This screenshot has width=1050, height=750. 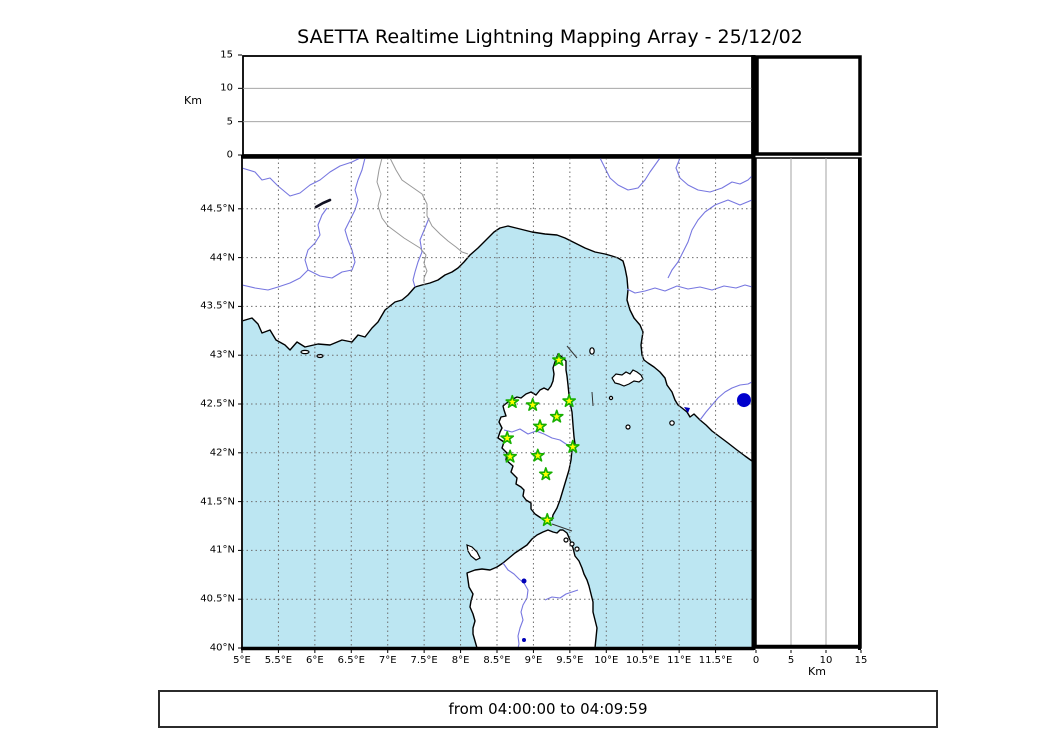 I want to click on altitude-left-tick-label: 10, so click(x=226, y=88).